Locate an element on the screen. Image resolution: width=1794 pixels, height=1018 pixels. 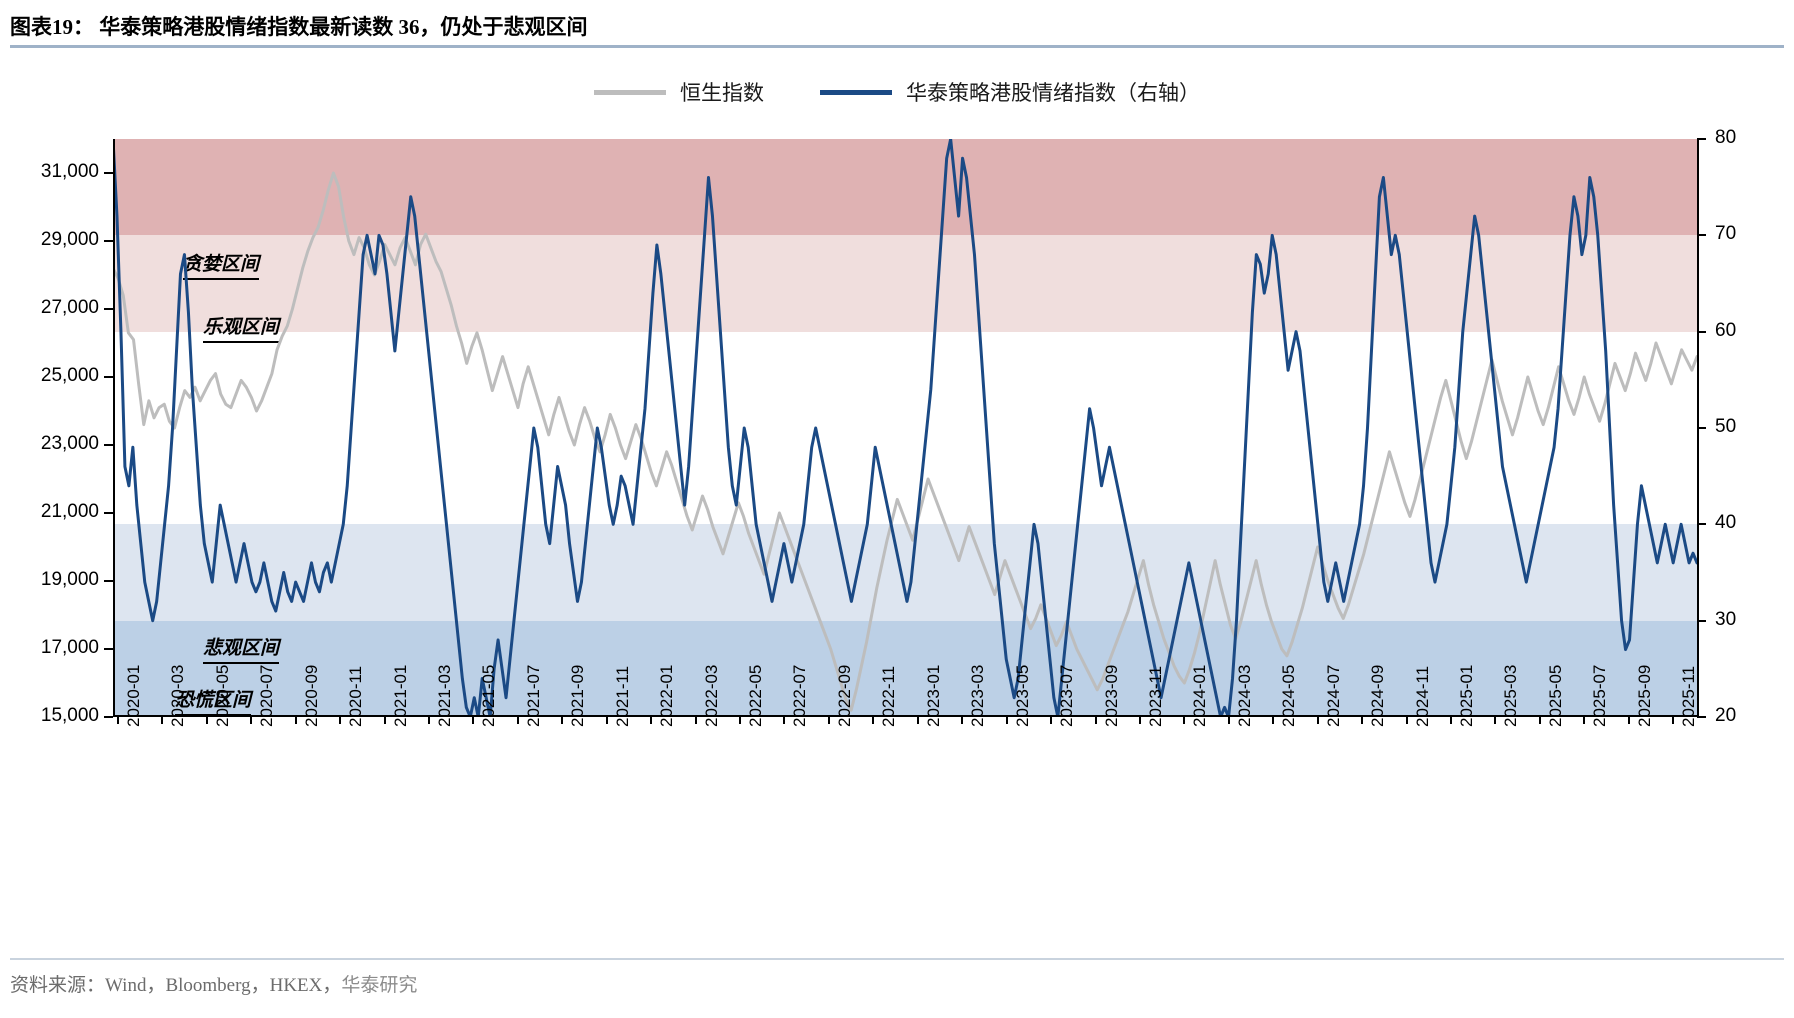
x-axis-tick-label: 2020-11 is located at coordinates (356, 696).